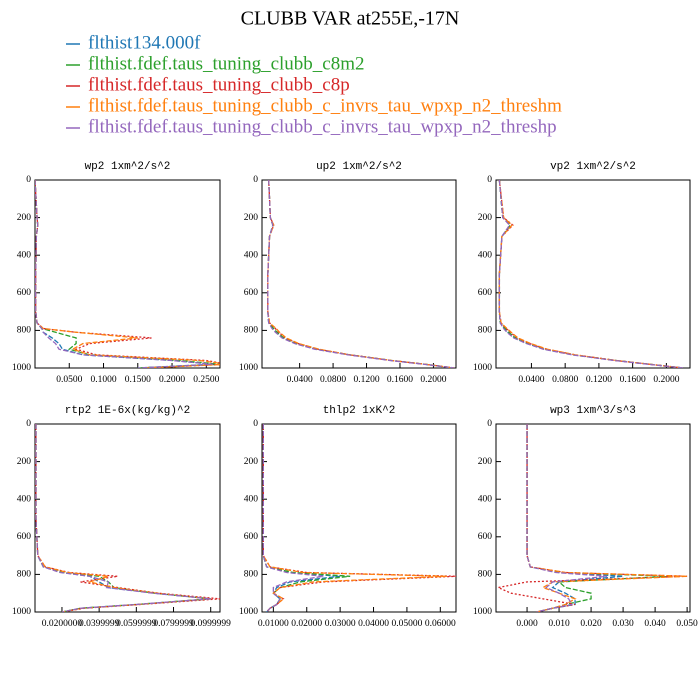 This screenshot has width=700, height=700. Describe the element at coordinates (350, 19) in the screenshot. I see `figure-title: CLUBB VAR at255E,-17N` at that location.